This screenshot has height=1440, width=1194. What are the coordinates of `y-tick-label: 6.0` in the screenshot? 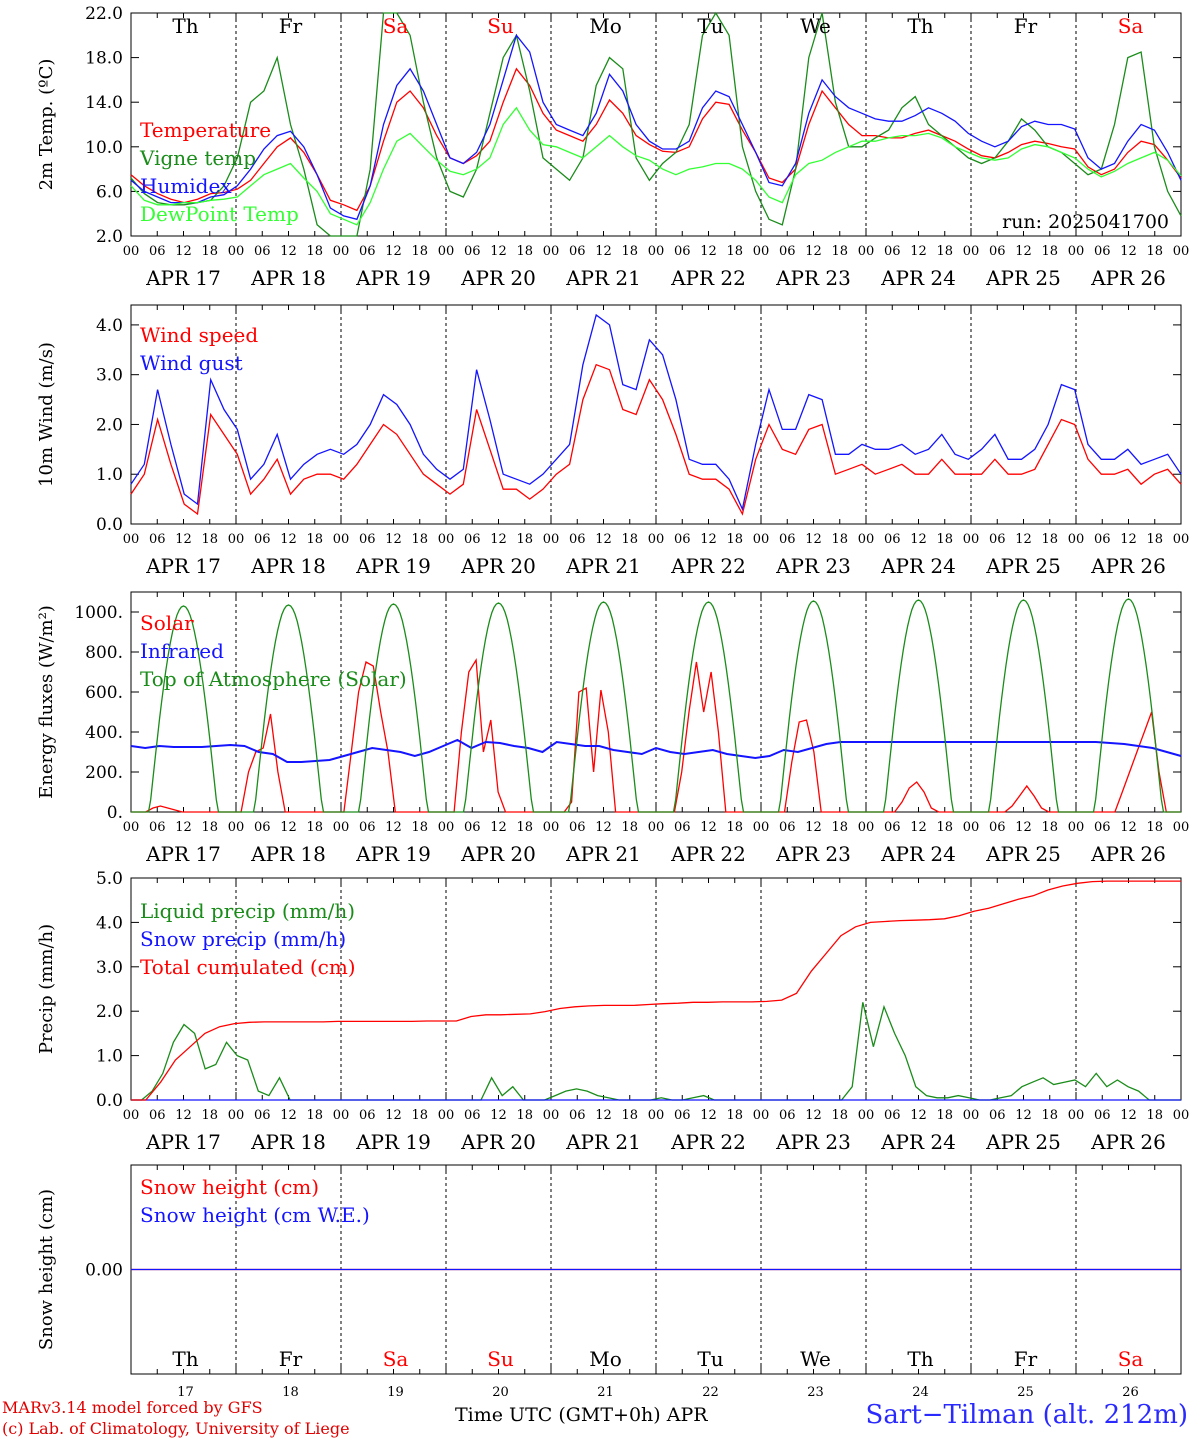 It's located at (109, 192).